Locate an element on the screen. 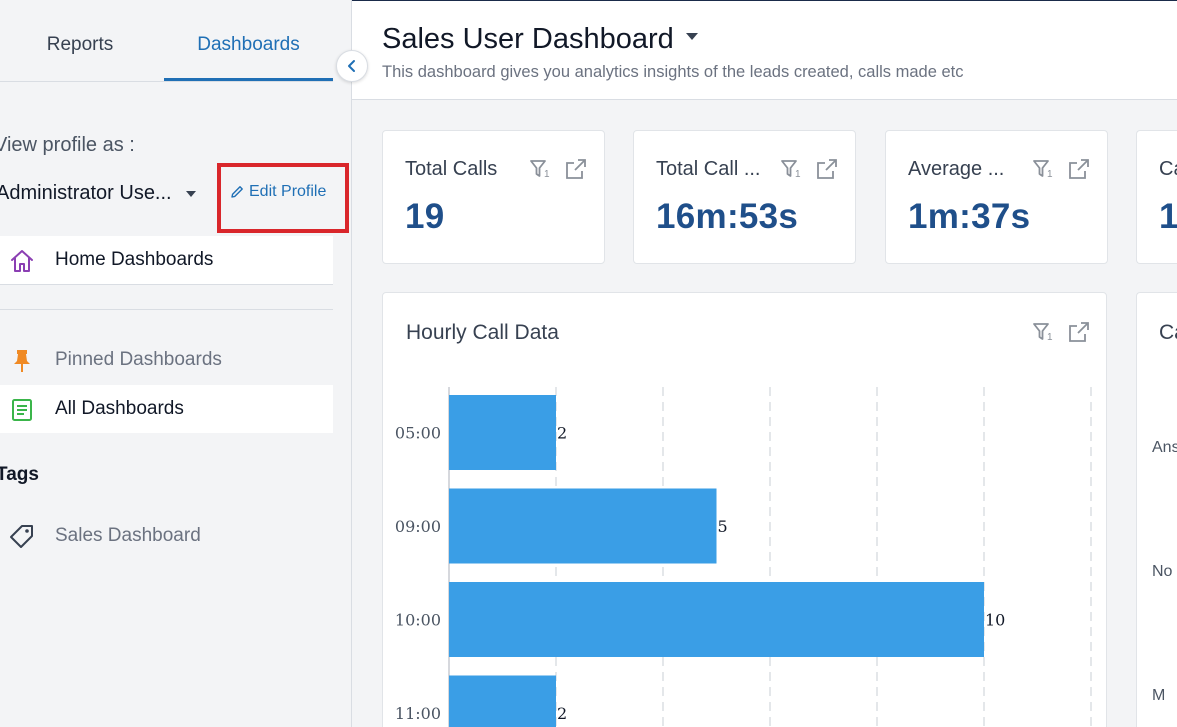 The width and height of the screenshot is (1177, 727). side-card-title: Ca is located at coordinates (1168, 332).